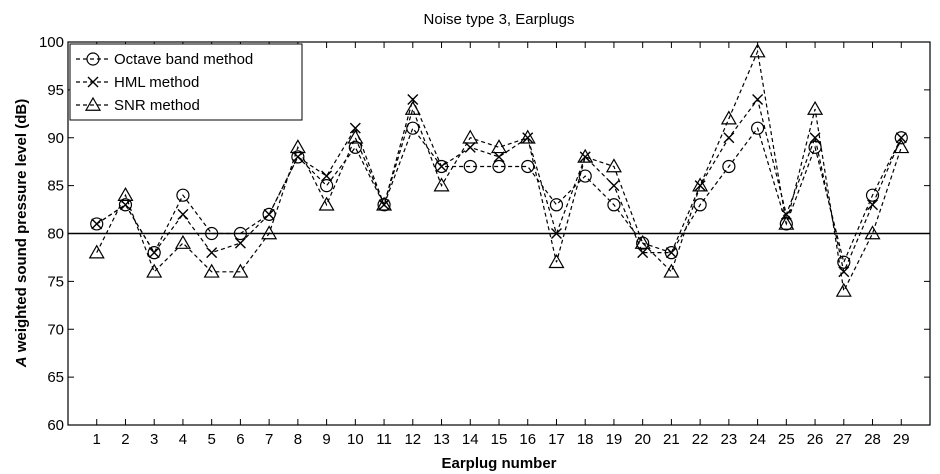  I want to click on x-tick-label: 25, so click(786, 439).